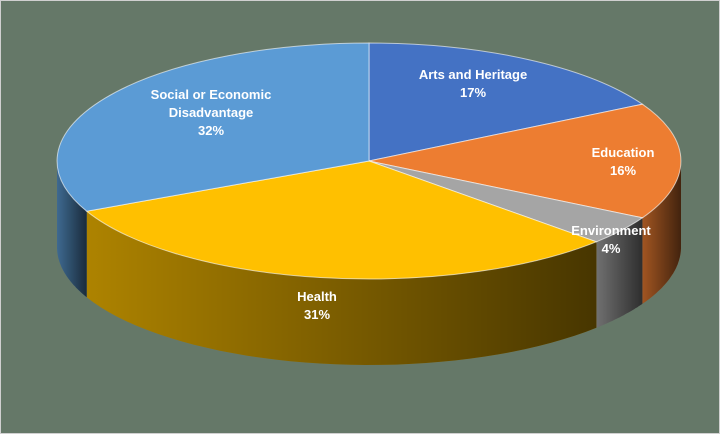 This screenshot has height=434, width=720. I want to click on pie-label-name: Health, so click(317, 296).